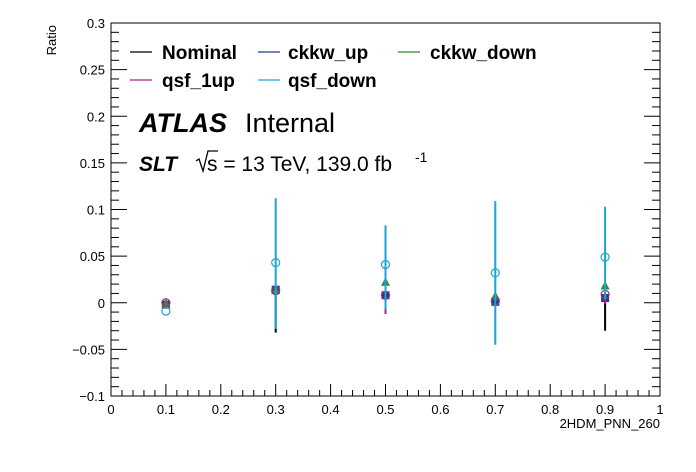 Image resolution: width=696 pixels, height=472 pixels. Describe the element at coordinates (385, 409) in the screenshot. I see `x-tick-label: 0.5` at that location.